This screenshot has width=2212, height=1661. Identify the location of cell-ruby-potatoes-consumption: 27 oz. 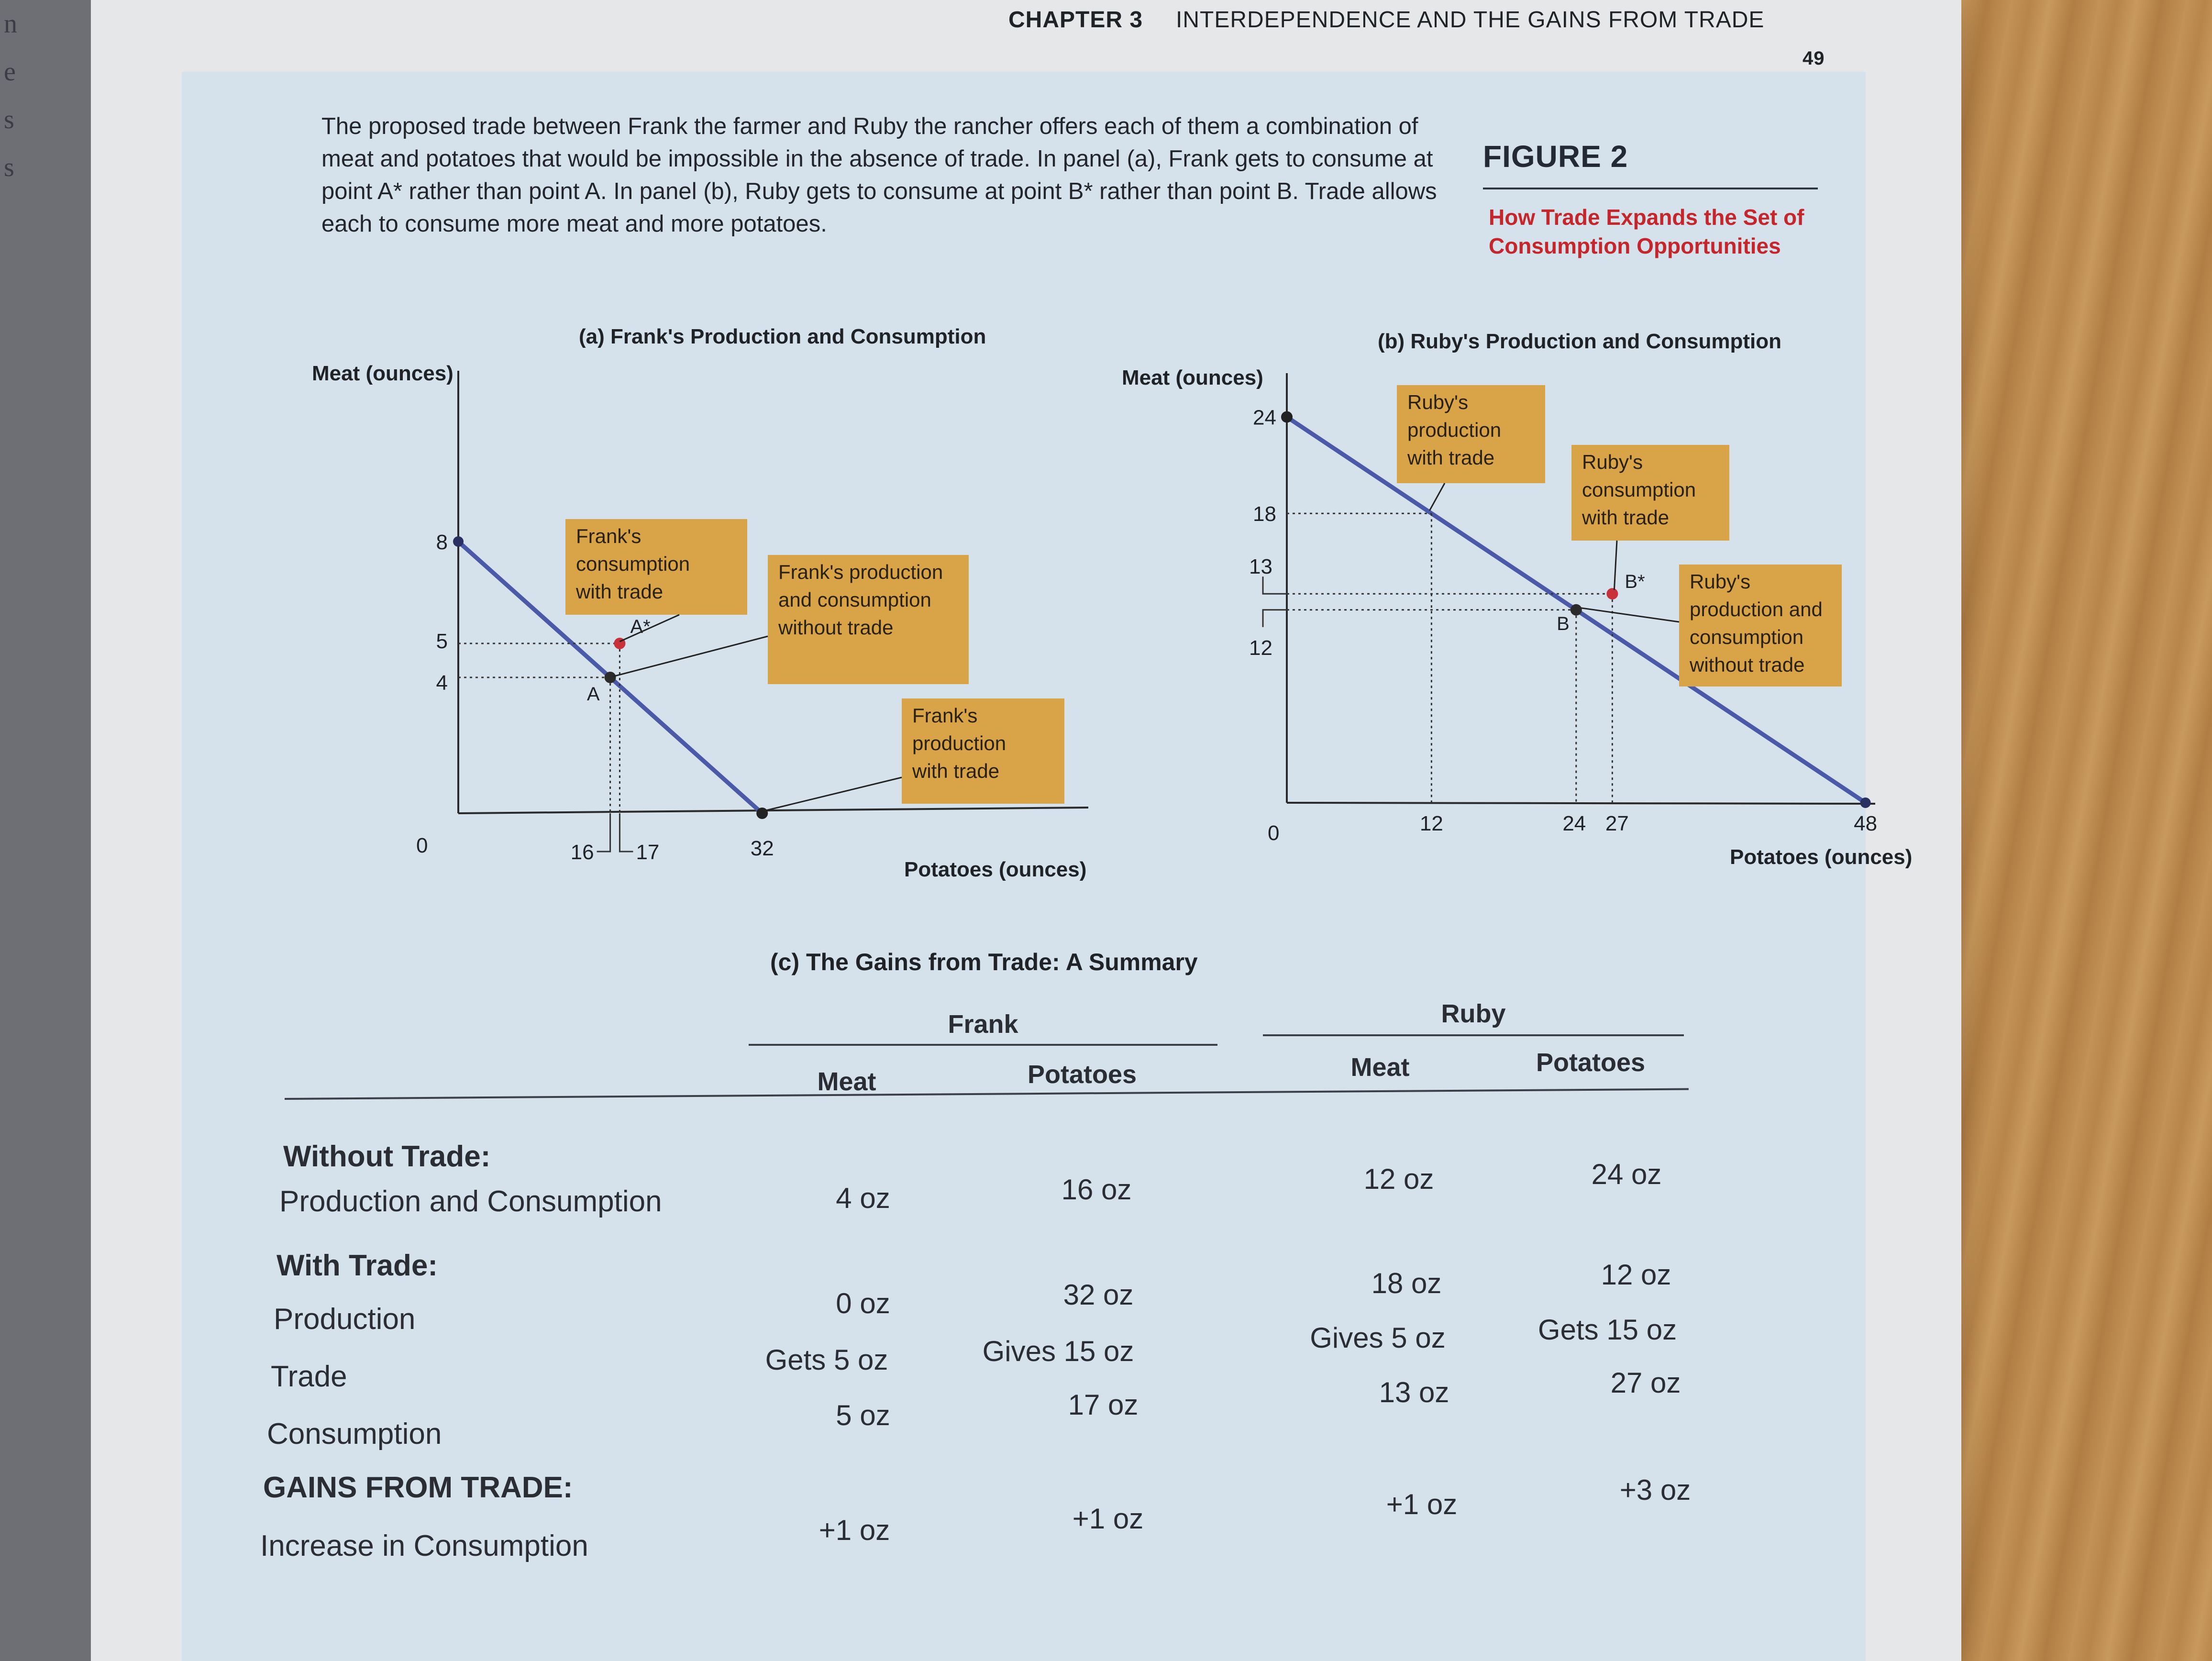
(1645, 1383).